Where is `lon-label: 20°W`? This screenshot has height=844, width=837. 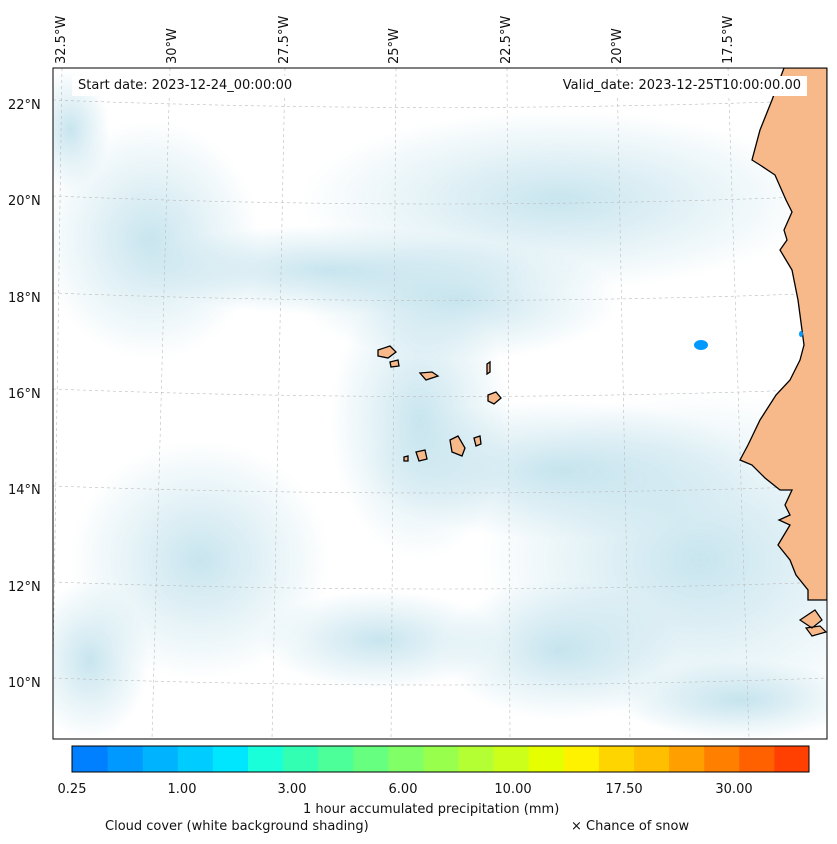 lon-label: 20°W is located at coordinates (617, 46).